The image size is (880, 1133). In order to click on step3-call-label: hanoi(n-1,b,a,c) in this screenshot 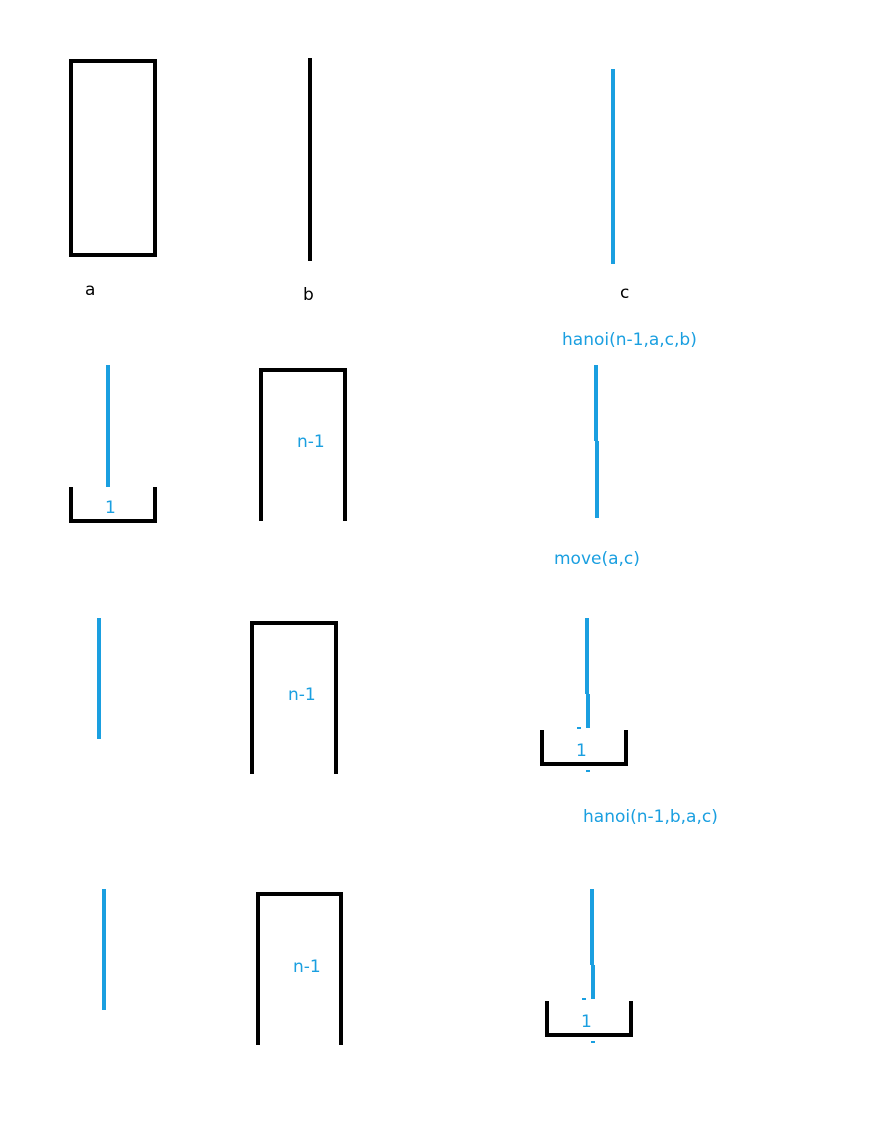, I will do `click(650, 817)`.